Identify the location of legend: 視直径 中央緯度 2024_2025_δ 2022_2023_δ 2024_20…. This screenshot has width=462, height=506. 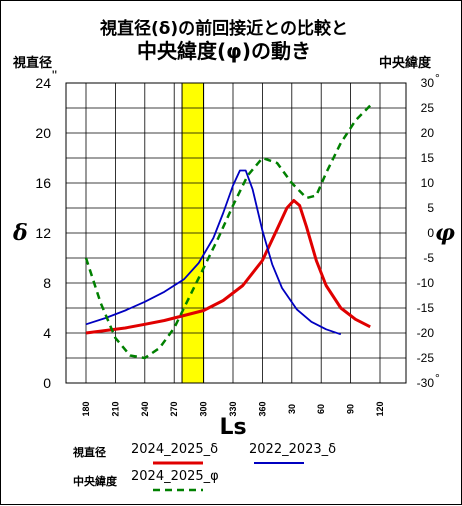
(204, 467).